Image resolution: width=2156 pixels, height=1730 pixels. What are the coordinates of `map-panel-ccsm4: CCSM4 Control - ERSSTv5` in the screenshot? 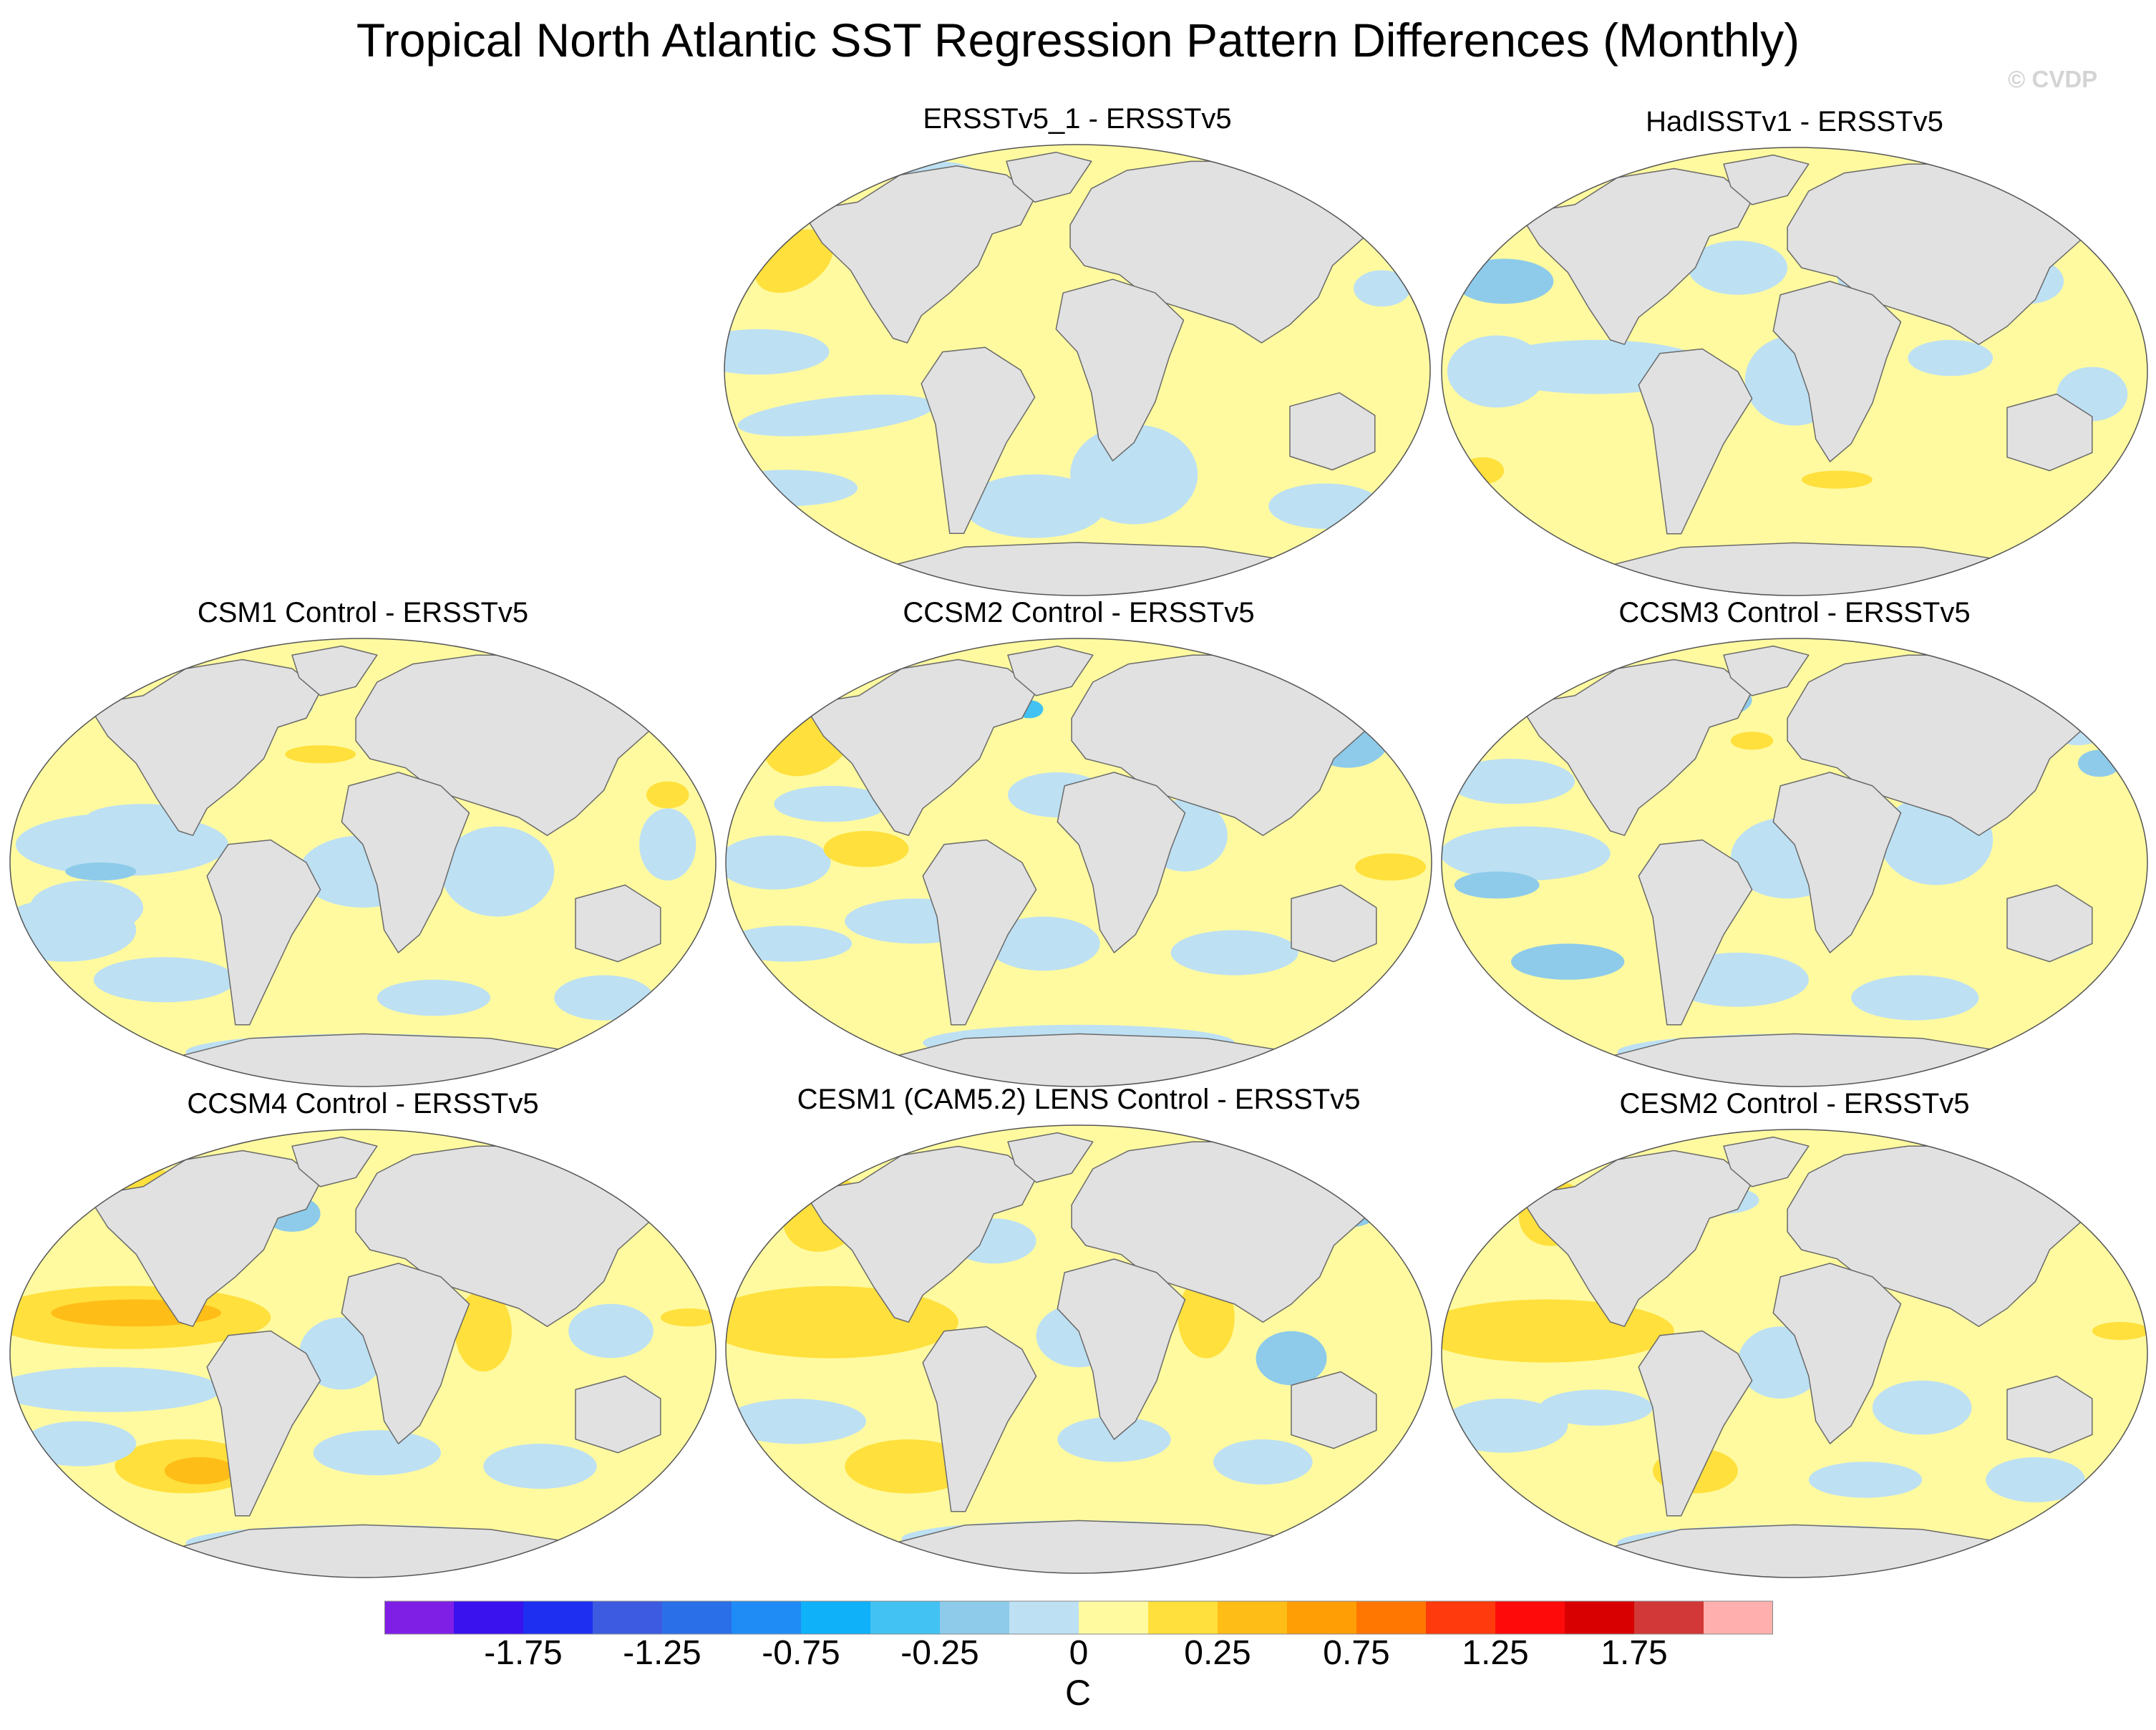 It's located at (363, 1335).